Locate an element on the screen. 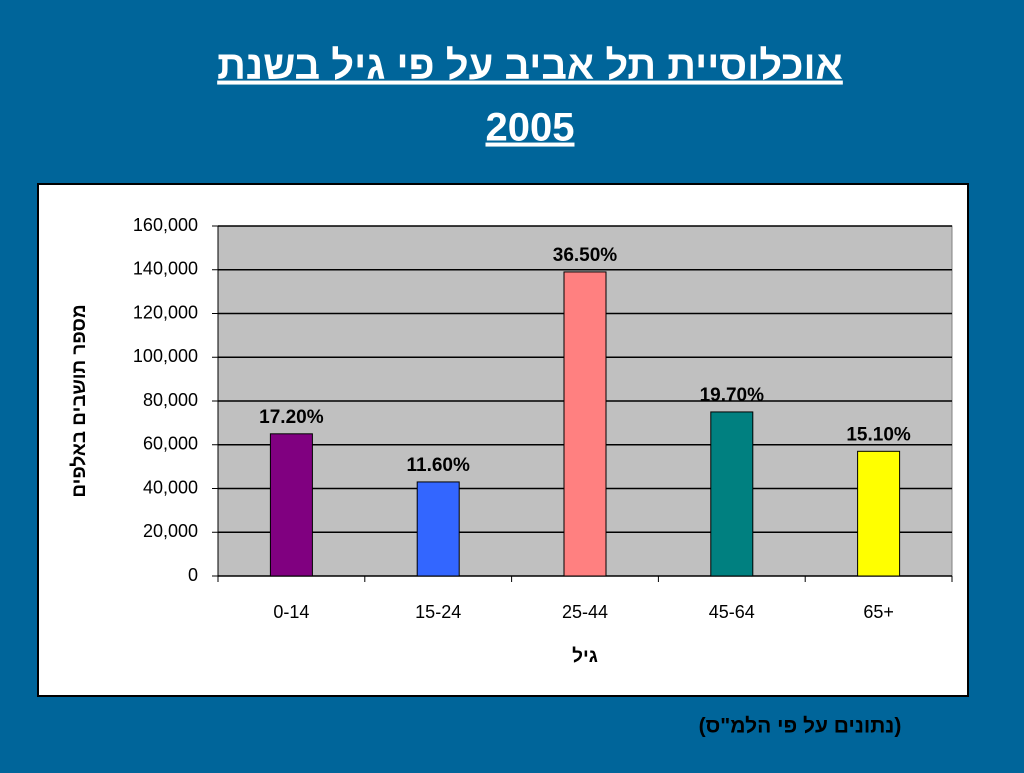 The width and height of the screenshot is (1024, 773). y-tick-label: 40,000 is located at coordinates (170, 487).